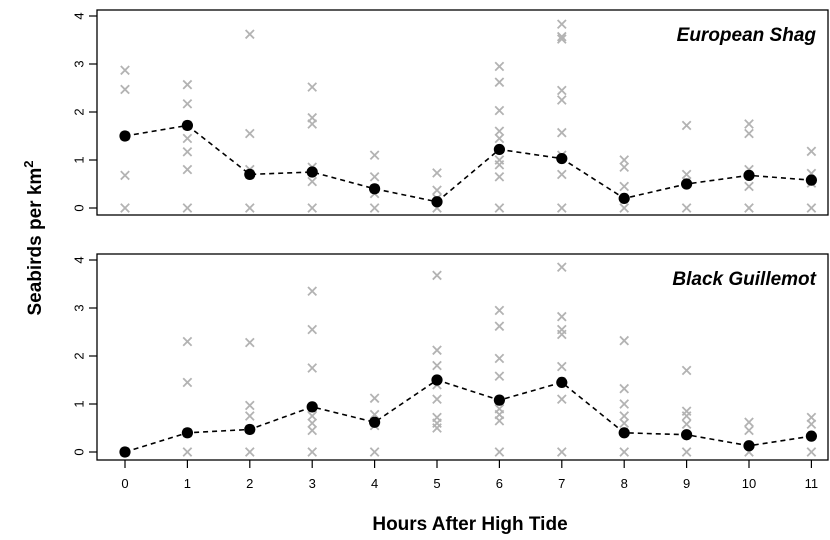  Describe the element at coordinates (744, 279) in the screenshot. I see `panel-title: Black Guillemot` at that location.